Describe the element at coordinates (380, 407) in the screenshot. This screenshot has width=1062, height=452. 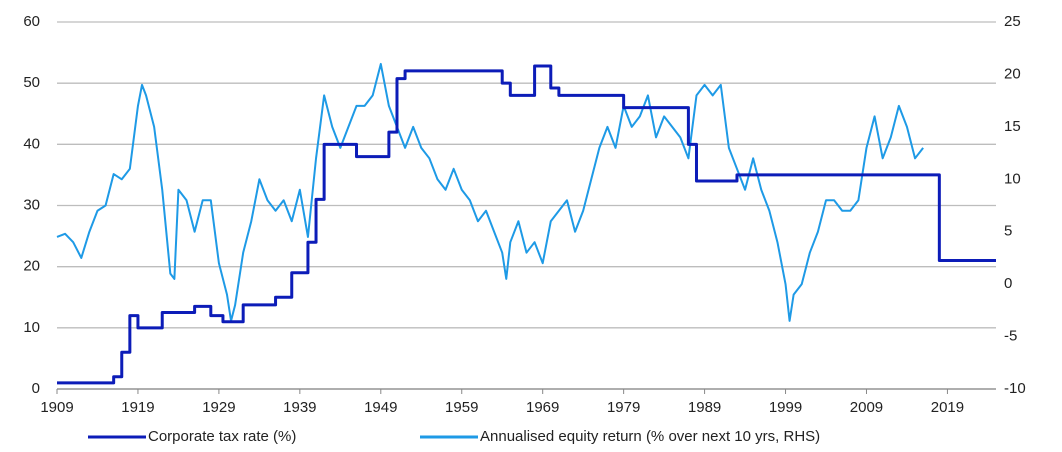
I see `x-tick-label: 1949` at that location.